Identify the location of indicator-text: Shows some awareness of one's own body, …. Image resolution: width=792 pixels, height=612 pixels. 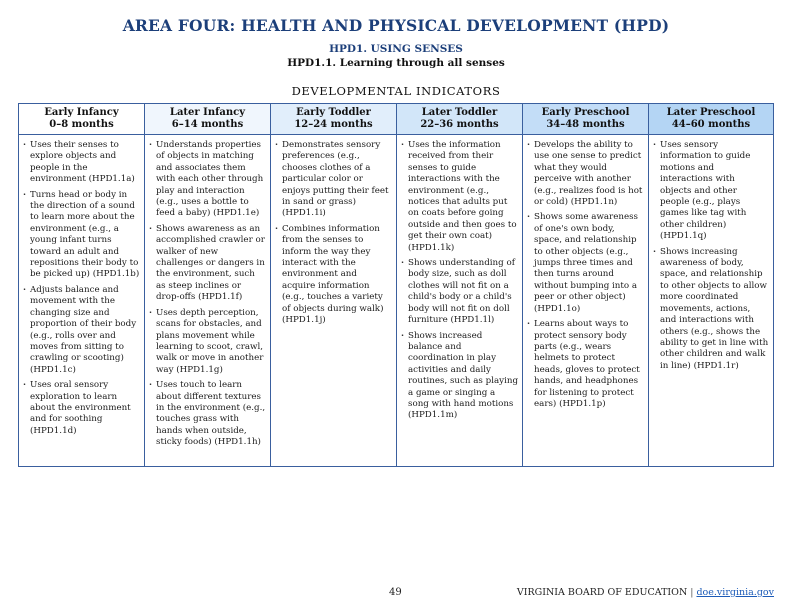
(586, 263).